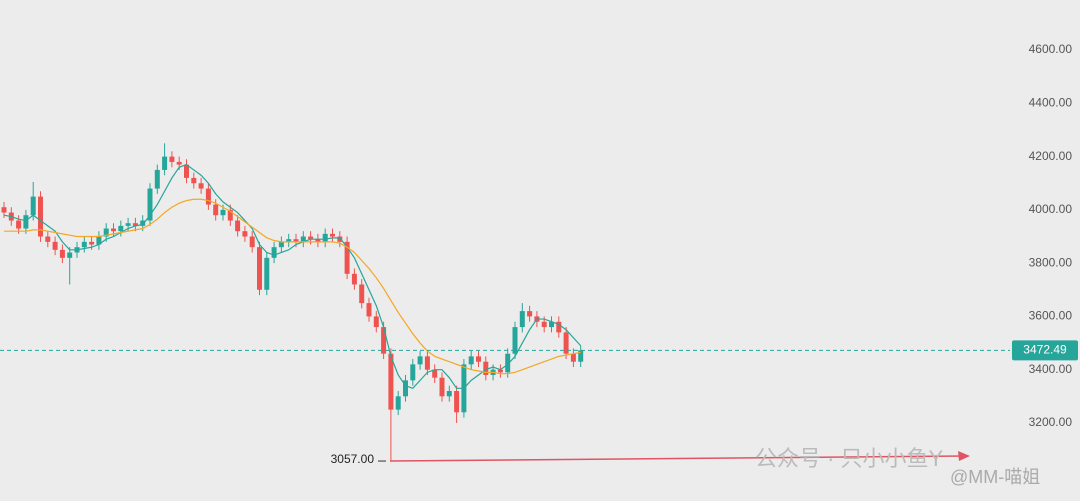 This screenshot has width=1080, height=501. I want to click on watermark: 公众号 · 只小小鱼Y, so click(849, 458).